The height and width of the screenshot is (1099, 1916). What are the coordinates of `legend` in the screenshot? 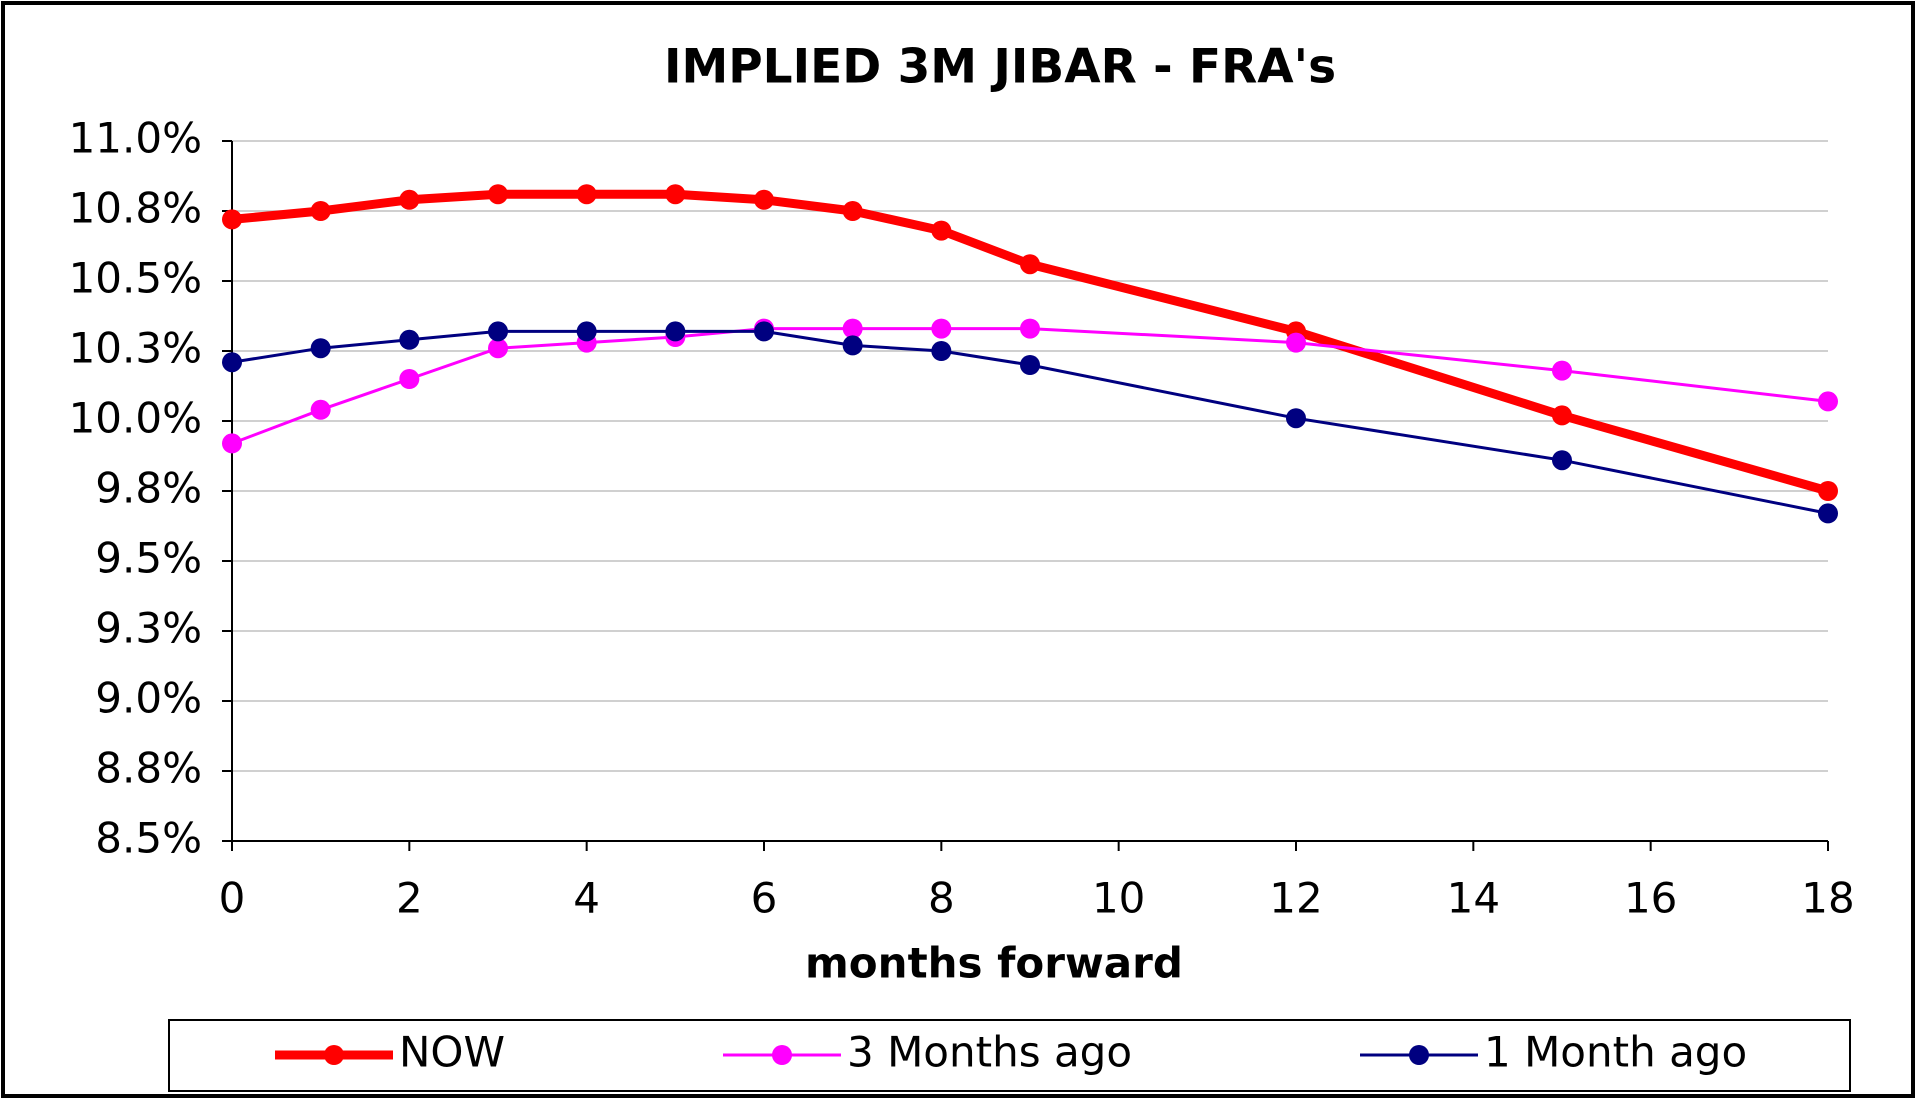 It's located at (1009, 1055).